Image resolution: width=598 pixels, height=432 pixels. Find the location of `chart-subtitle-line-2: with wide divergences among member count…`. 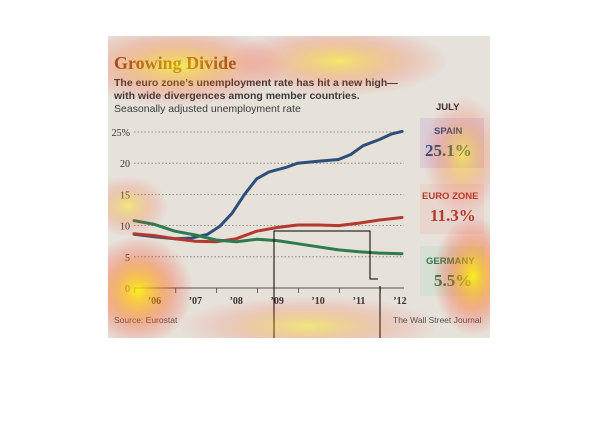

chart-subtitle-line-2: with wide divergences among member count… is located at coordinates (236, 96).